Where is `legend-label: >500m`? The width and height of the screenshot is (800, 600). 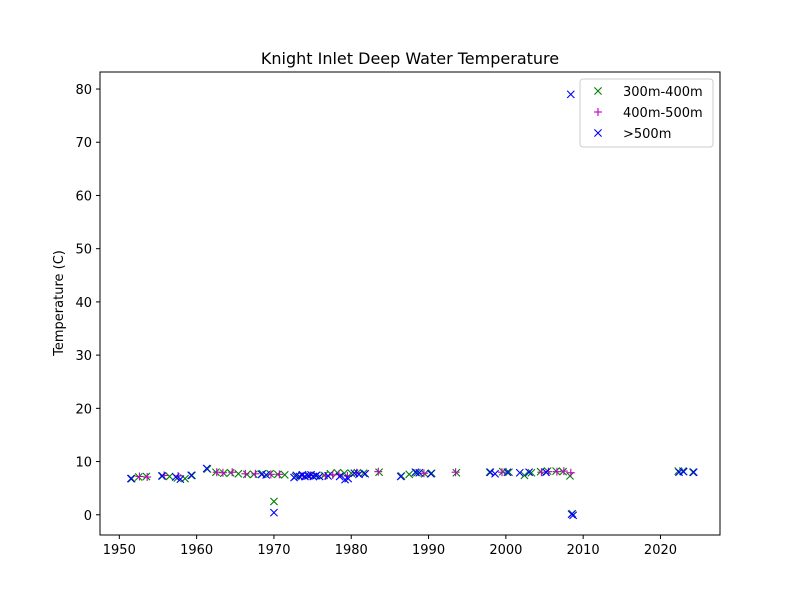 legend-label: >500m is located at coordinates (647, 134).